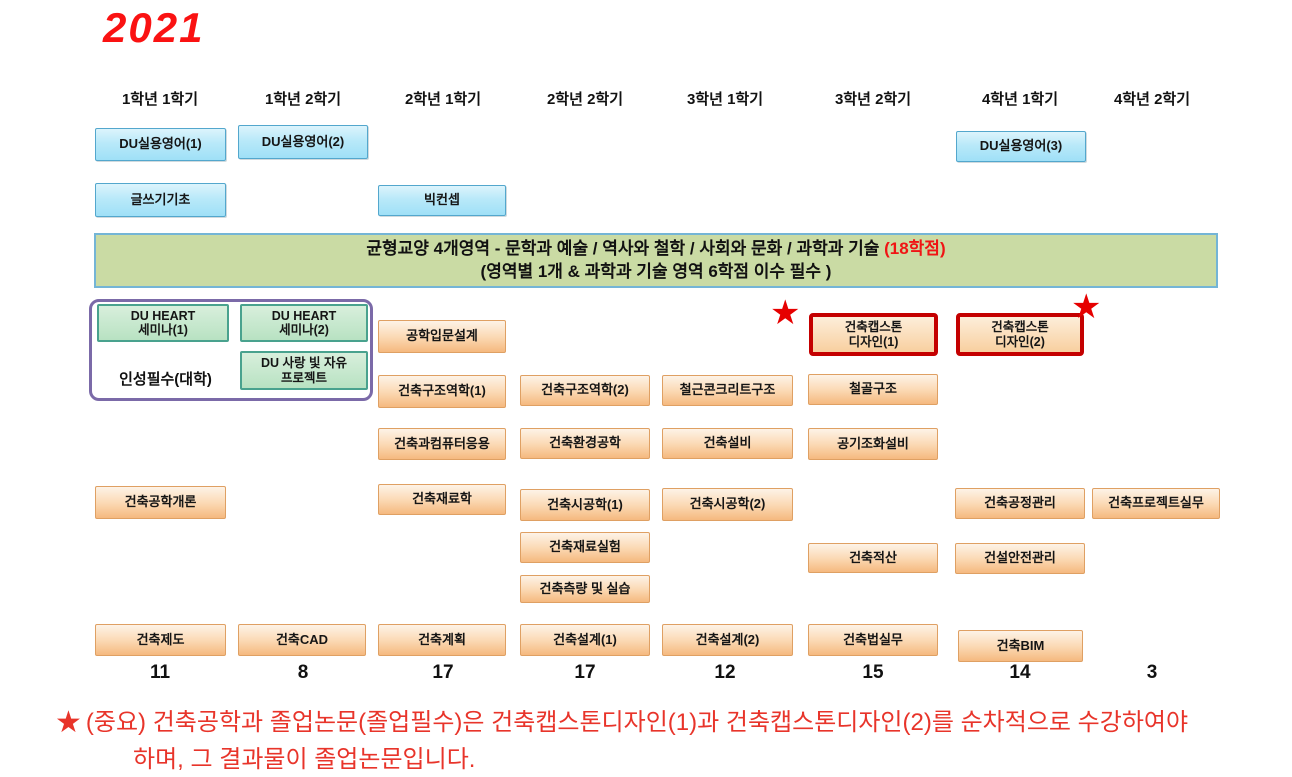  Describe the element at coordinates (1020, 99) in the screenshot. I see `column-header-7: 4학년 1학기` at that location.